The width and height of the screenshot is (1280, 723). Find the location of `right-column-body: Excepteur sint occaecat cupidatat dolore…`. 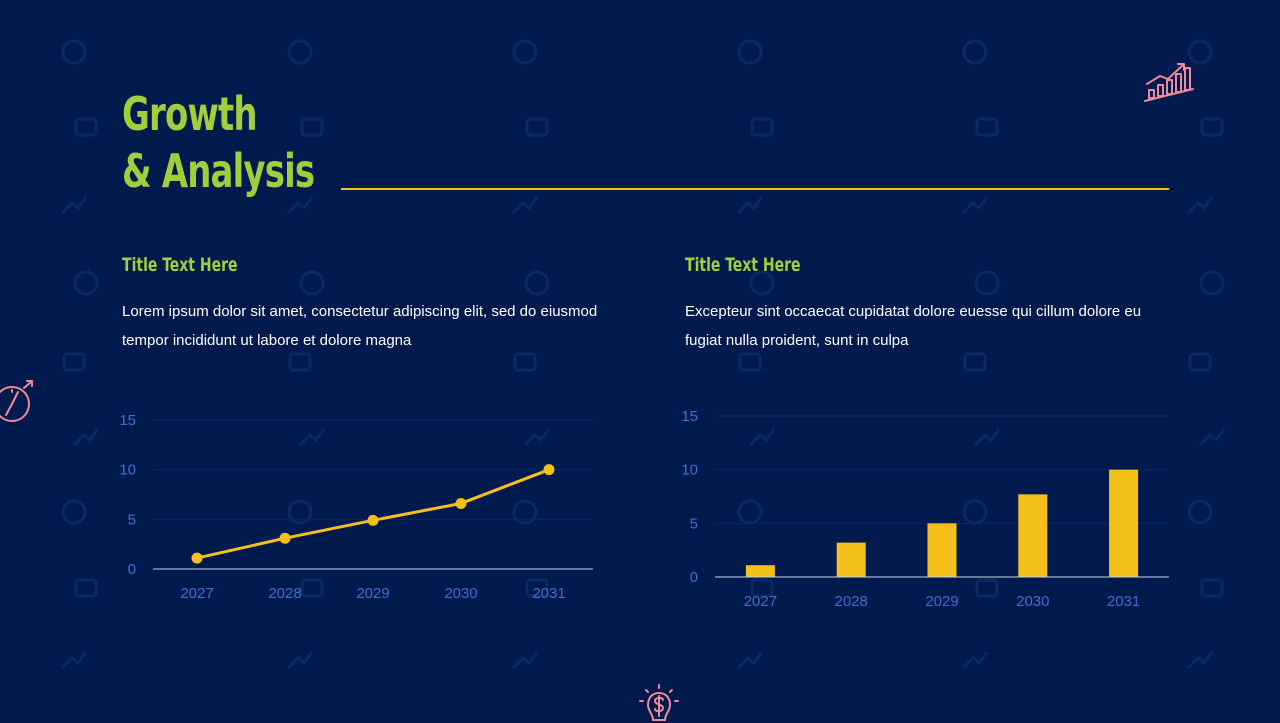

right-column-body: Excepteur sint occaecat cupidatat dolore… is located at coordinates (913, 326).